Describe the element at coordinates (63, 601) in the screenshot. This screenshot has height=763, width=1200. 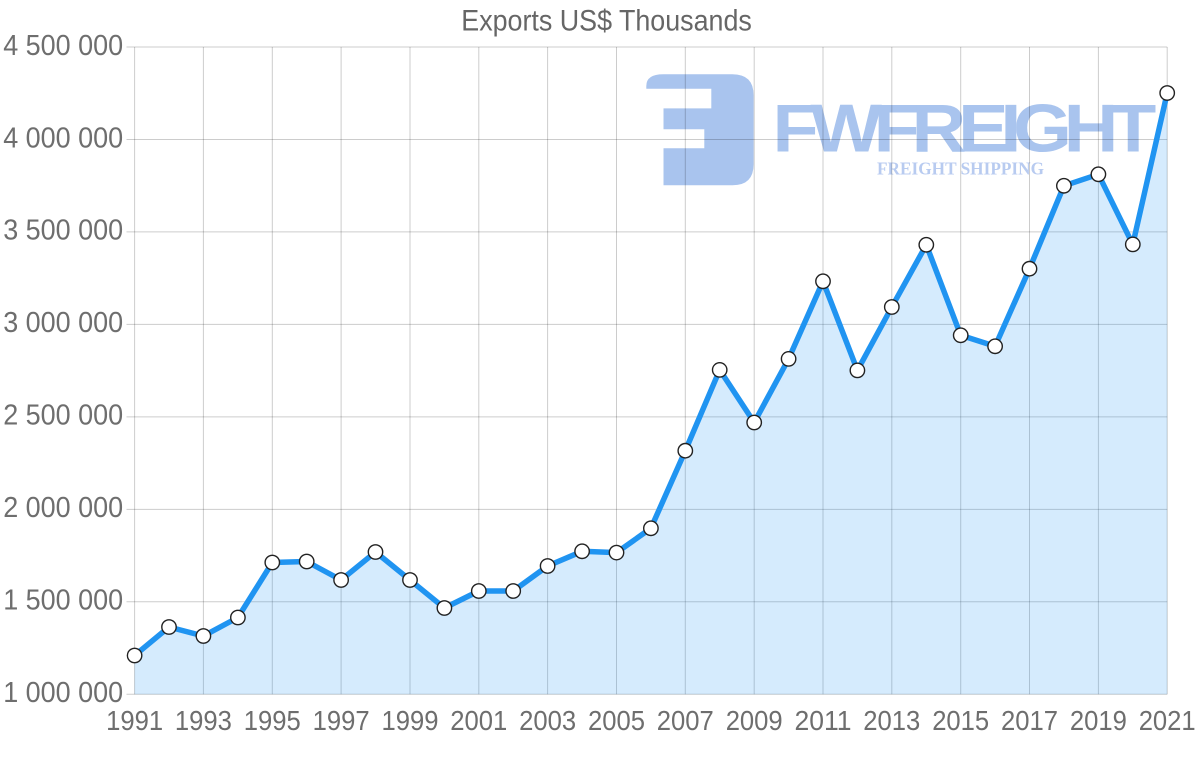
I see `svg-text: 1 500 000` at that location.